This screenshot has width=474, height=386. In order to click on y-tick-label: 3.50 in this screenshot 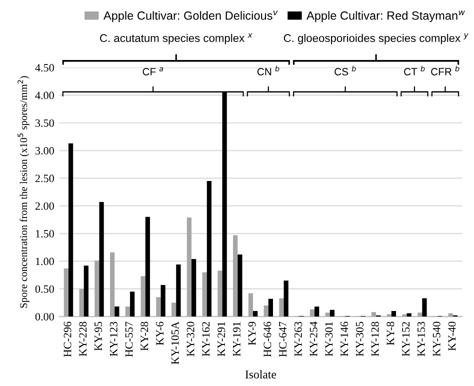, I will do `click(44, 123)`.